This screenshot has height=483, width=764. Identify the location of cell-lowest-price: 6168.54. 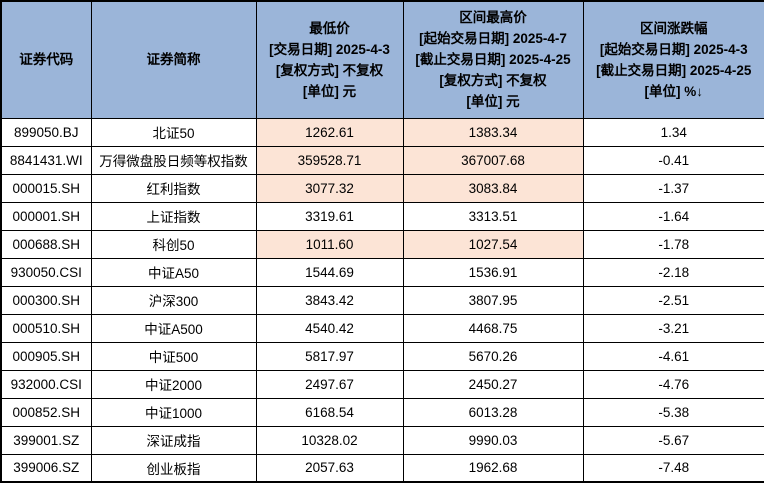
(329, 412).